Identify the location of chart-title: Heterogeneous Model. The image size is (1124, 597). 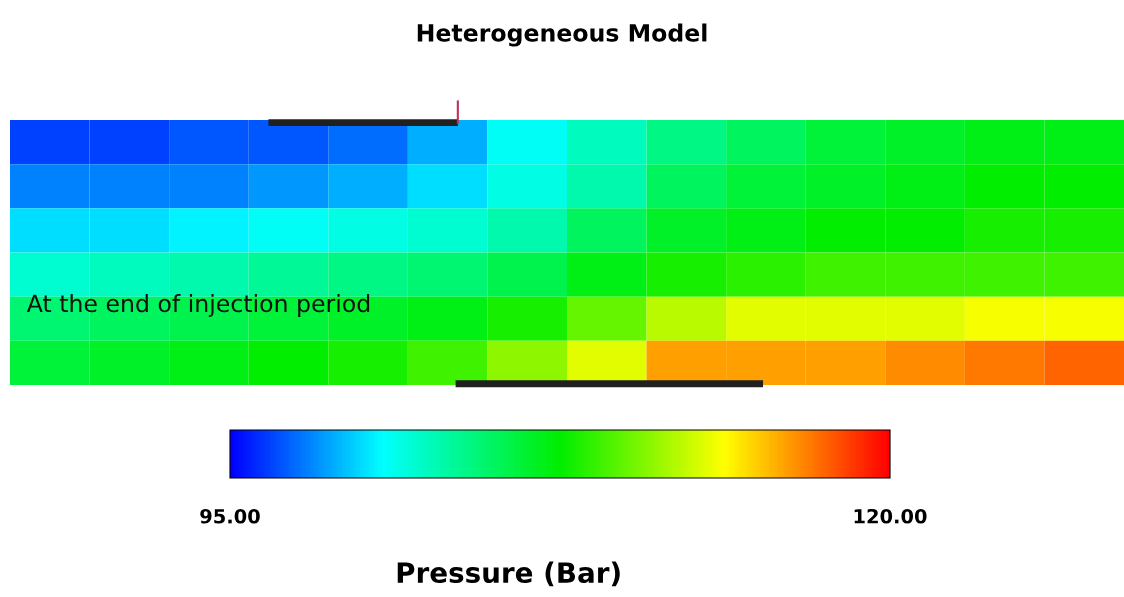
(562, 35).